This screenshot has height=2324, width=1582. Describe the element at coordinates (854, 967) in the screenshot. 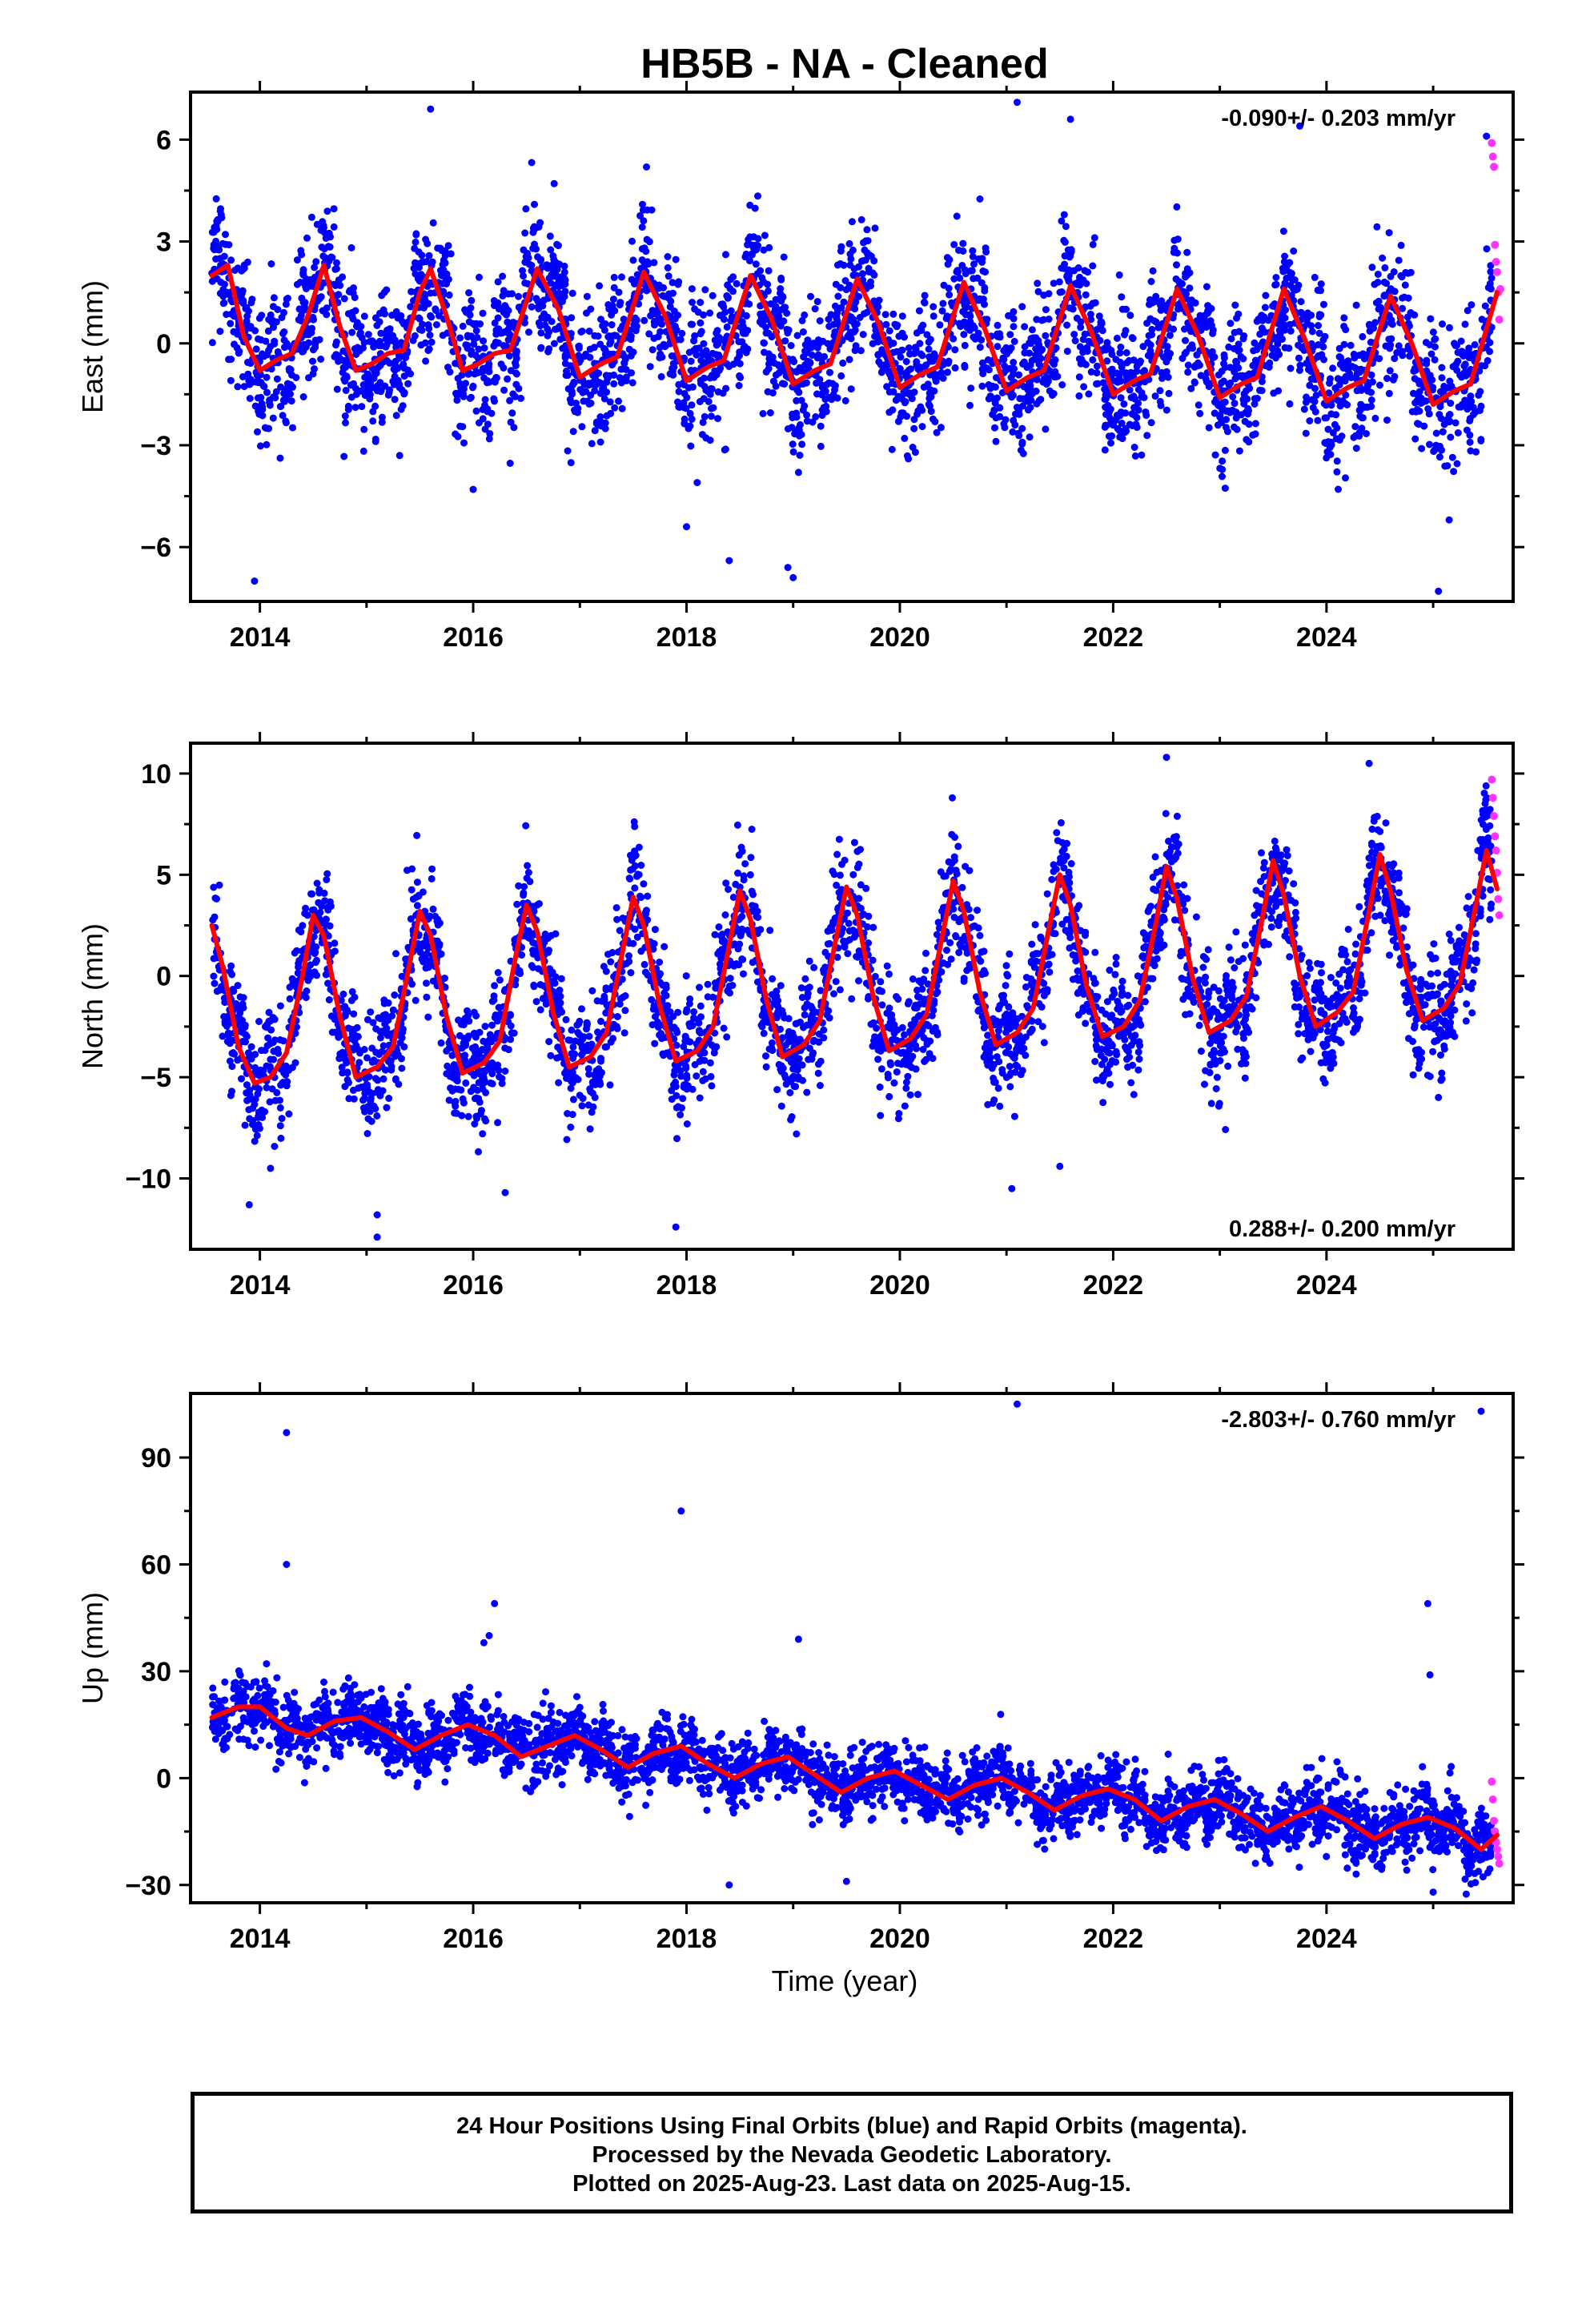

I see `north-model-curve` at that location.